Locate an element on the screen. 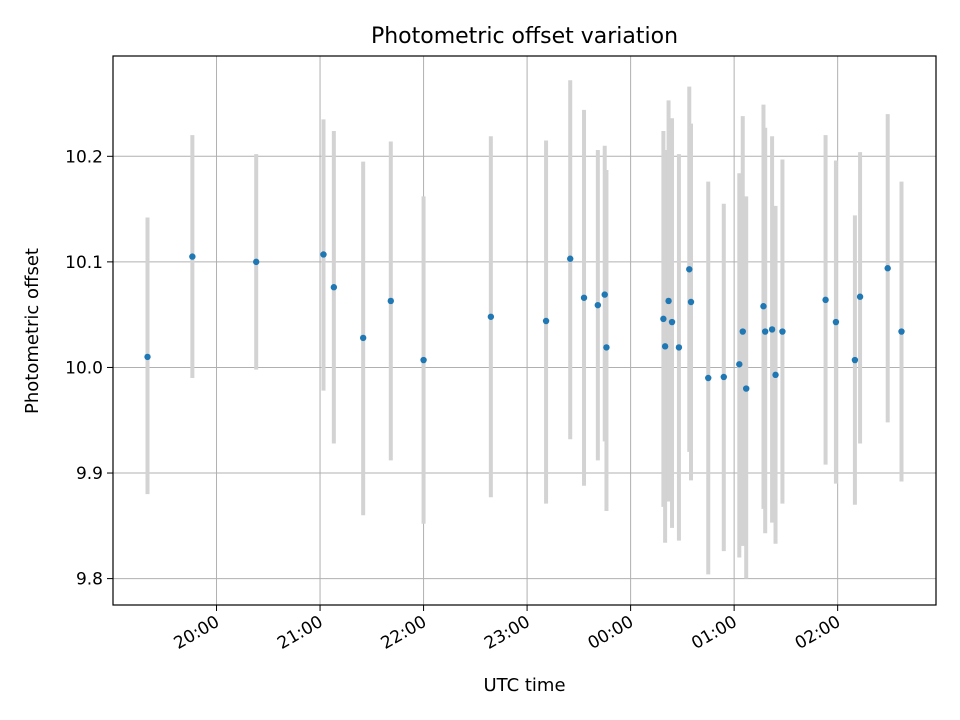 Image resolution: width=960 pixels, height=720 pixels. x-axis-label: UTC time is located at coordinates (524, 685).